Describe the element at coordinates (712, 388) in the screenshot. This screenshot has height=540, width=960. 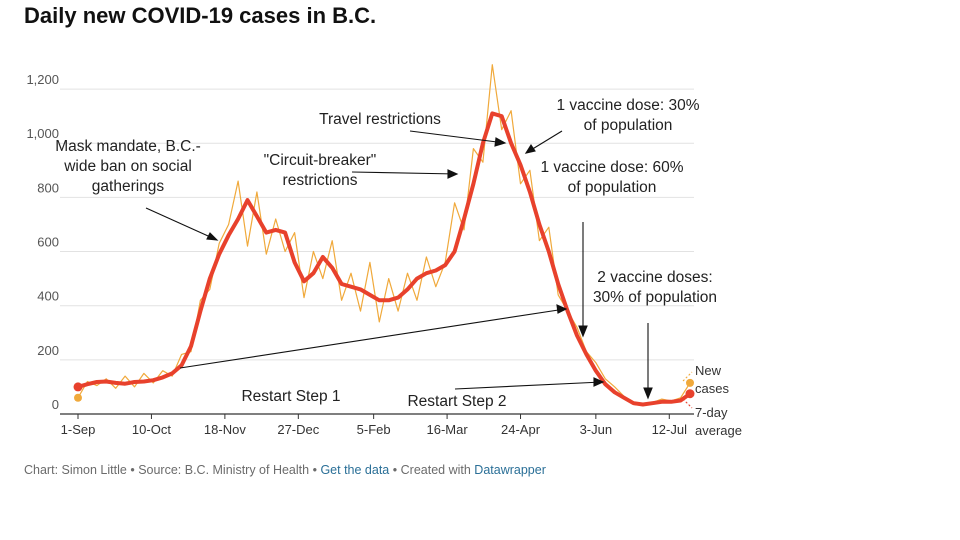
I see `legend-label-new-2: cases` at that location.